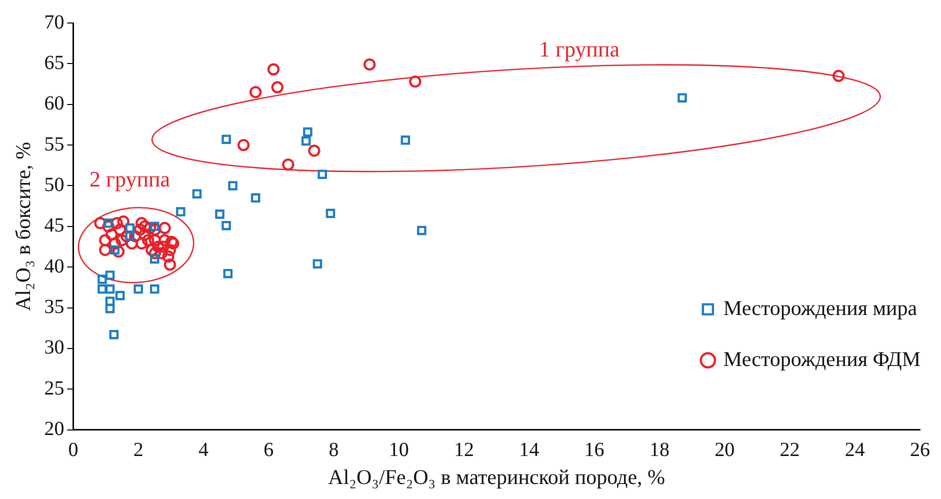 The height and width of the screenshot is (499, 941). I want to click on legend-label: Месторождения мира, so click(820, 308).